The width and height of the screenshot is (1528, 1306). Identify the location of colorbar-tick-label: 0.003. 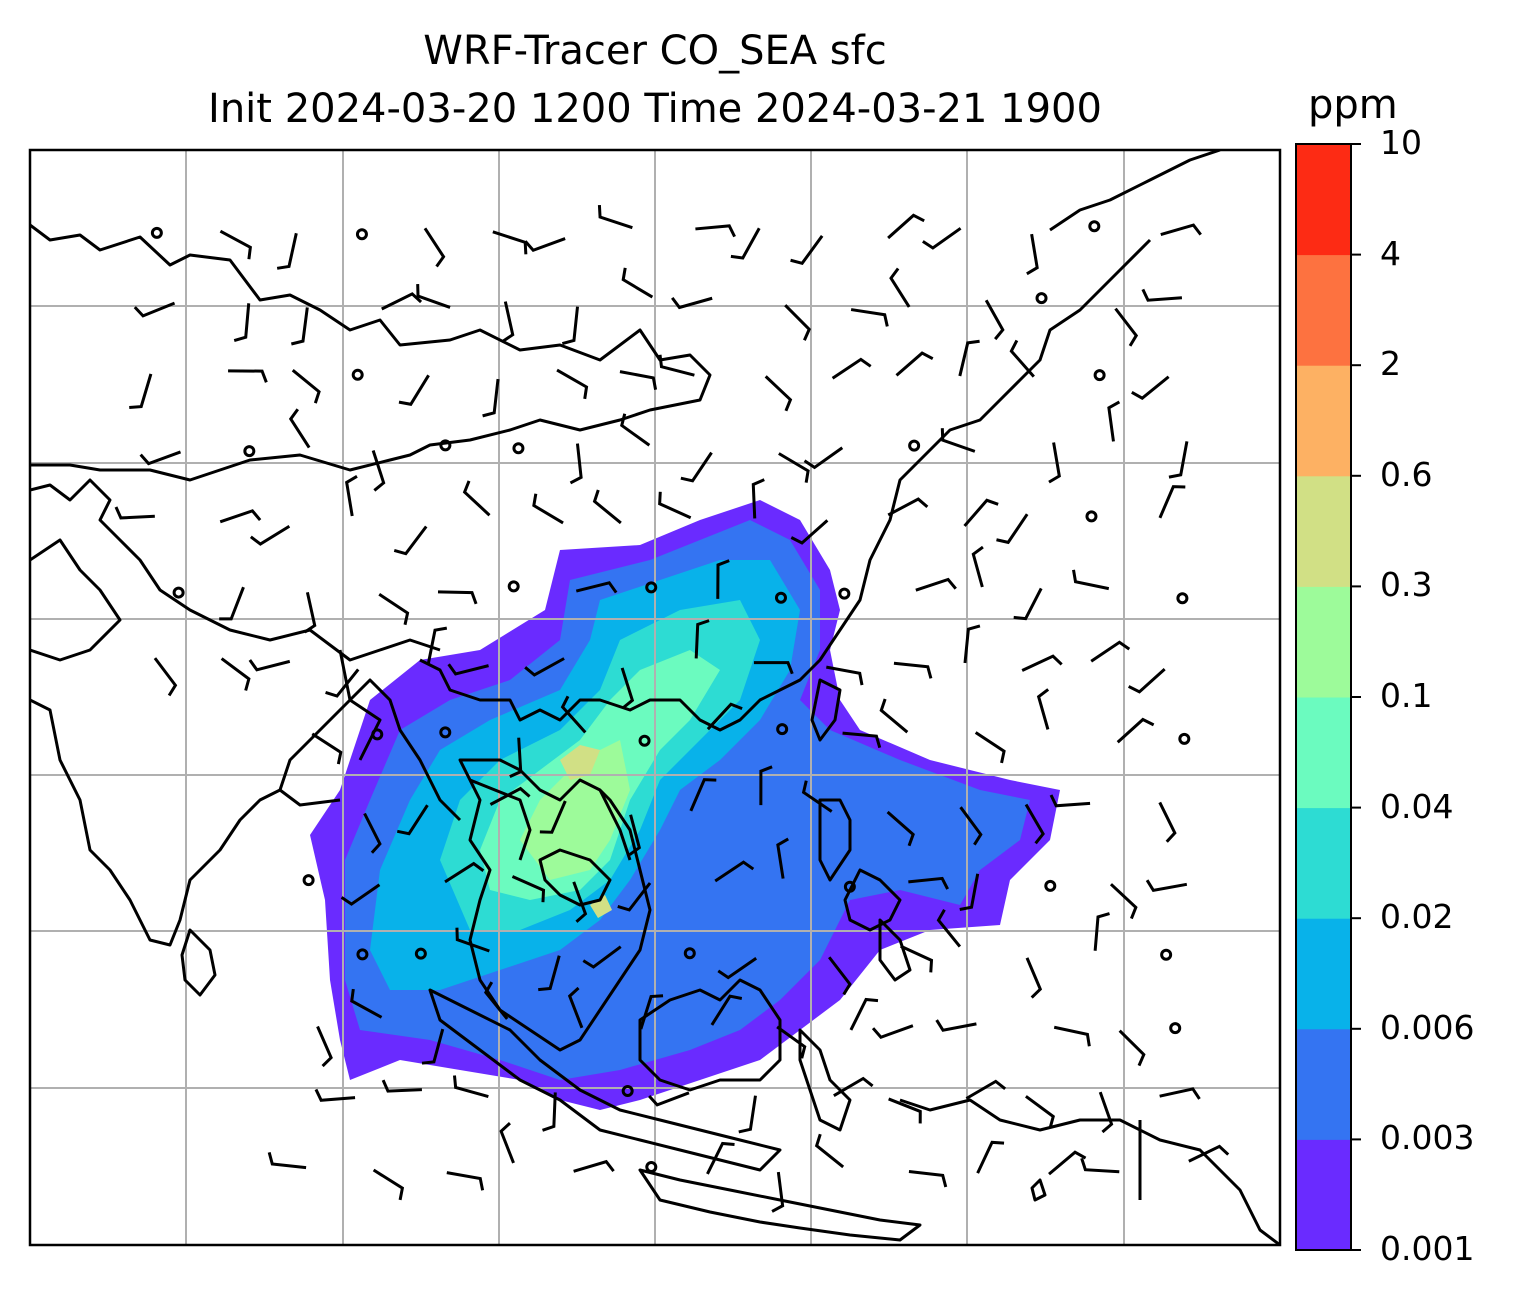
(1427, 1138).